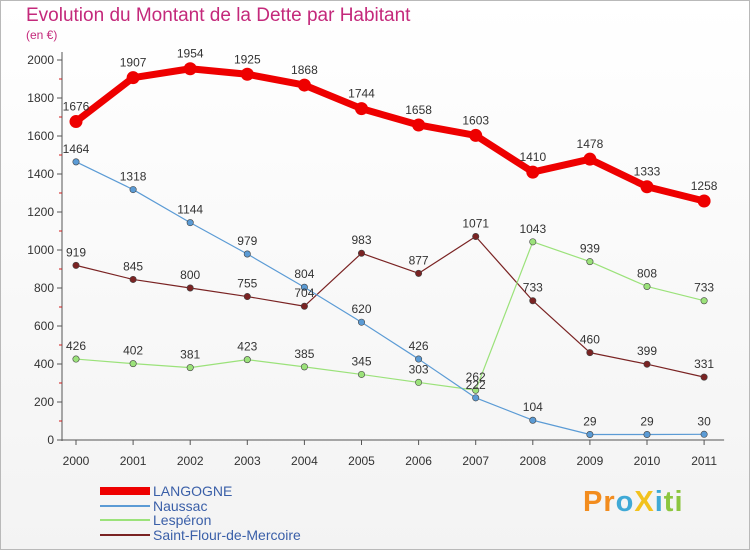  What do you see at coordinates (190, 275) in the screenshot?
I see `data-label: 800` at bounding box center [190, 275].